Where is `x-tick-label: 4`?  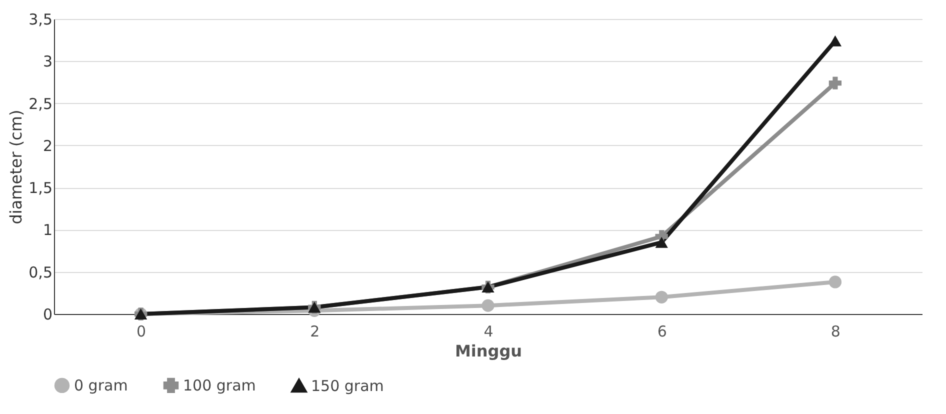
x-tick-label: 4 is located at coordinates (489, 331).